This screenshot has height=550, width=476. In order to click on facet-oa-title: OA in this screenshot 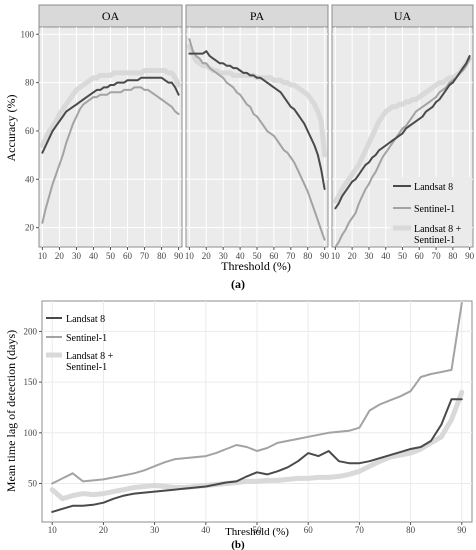, I will do `click(111, 16)`.